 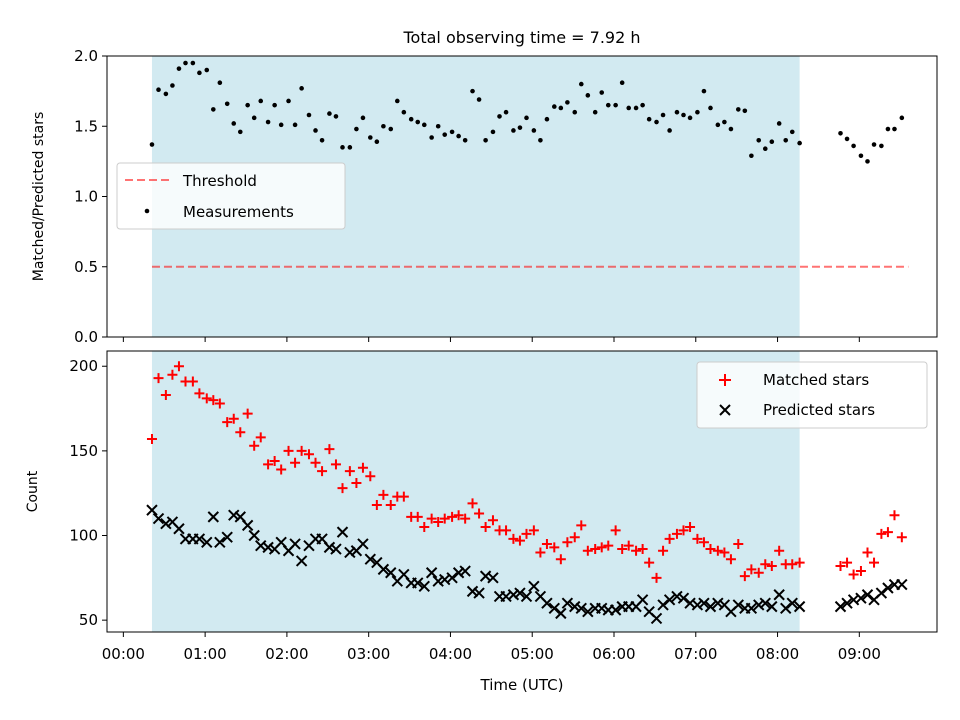 What do you see at coordinates (450, 654) in the screenshot?
I see `x-tick-label: 04:00` at bounding box center [450, 654].